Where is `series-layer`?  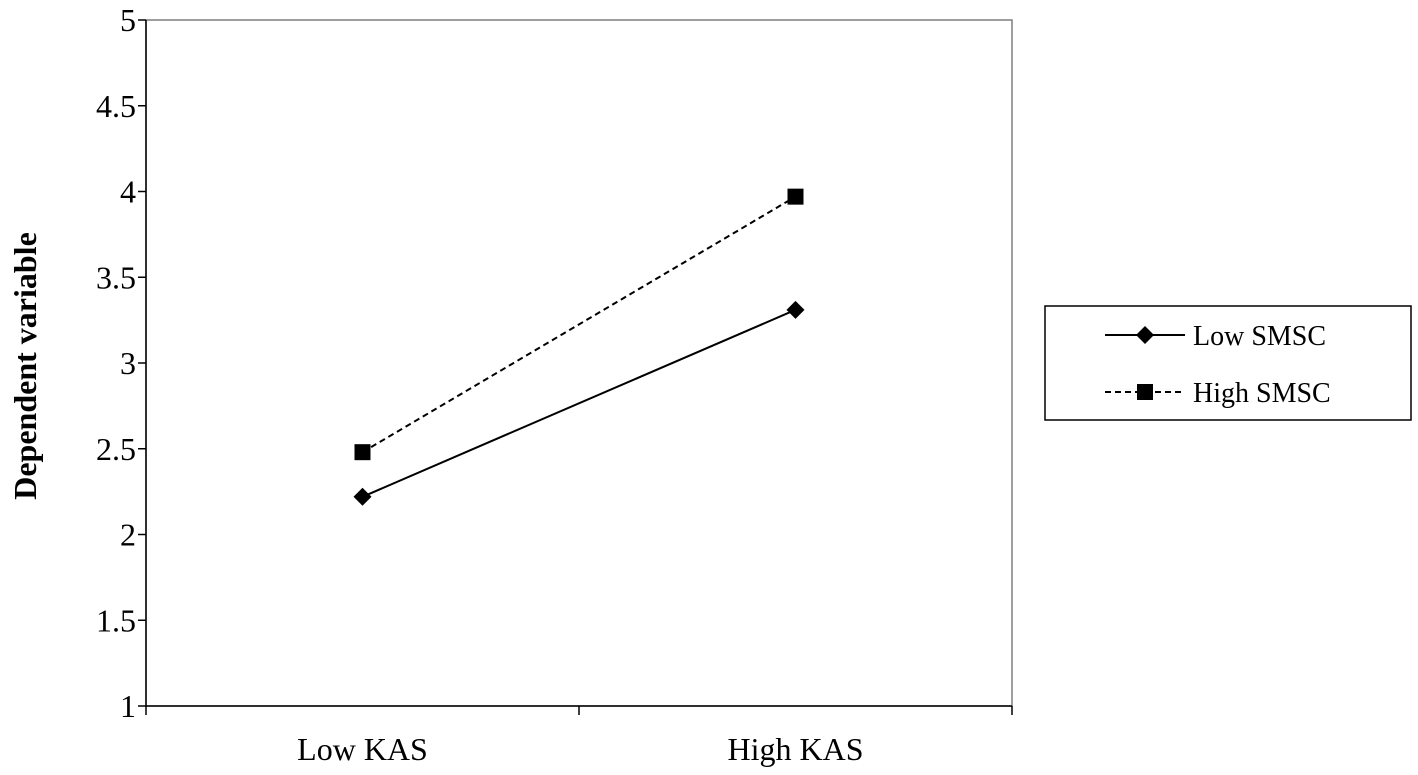
series-layer is located at coordinates (579, 347).